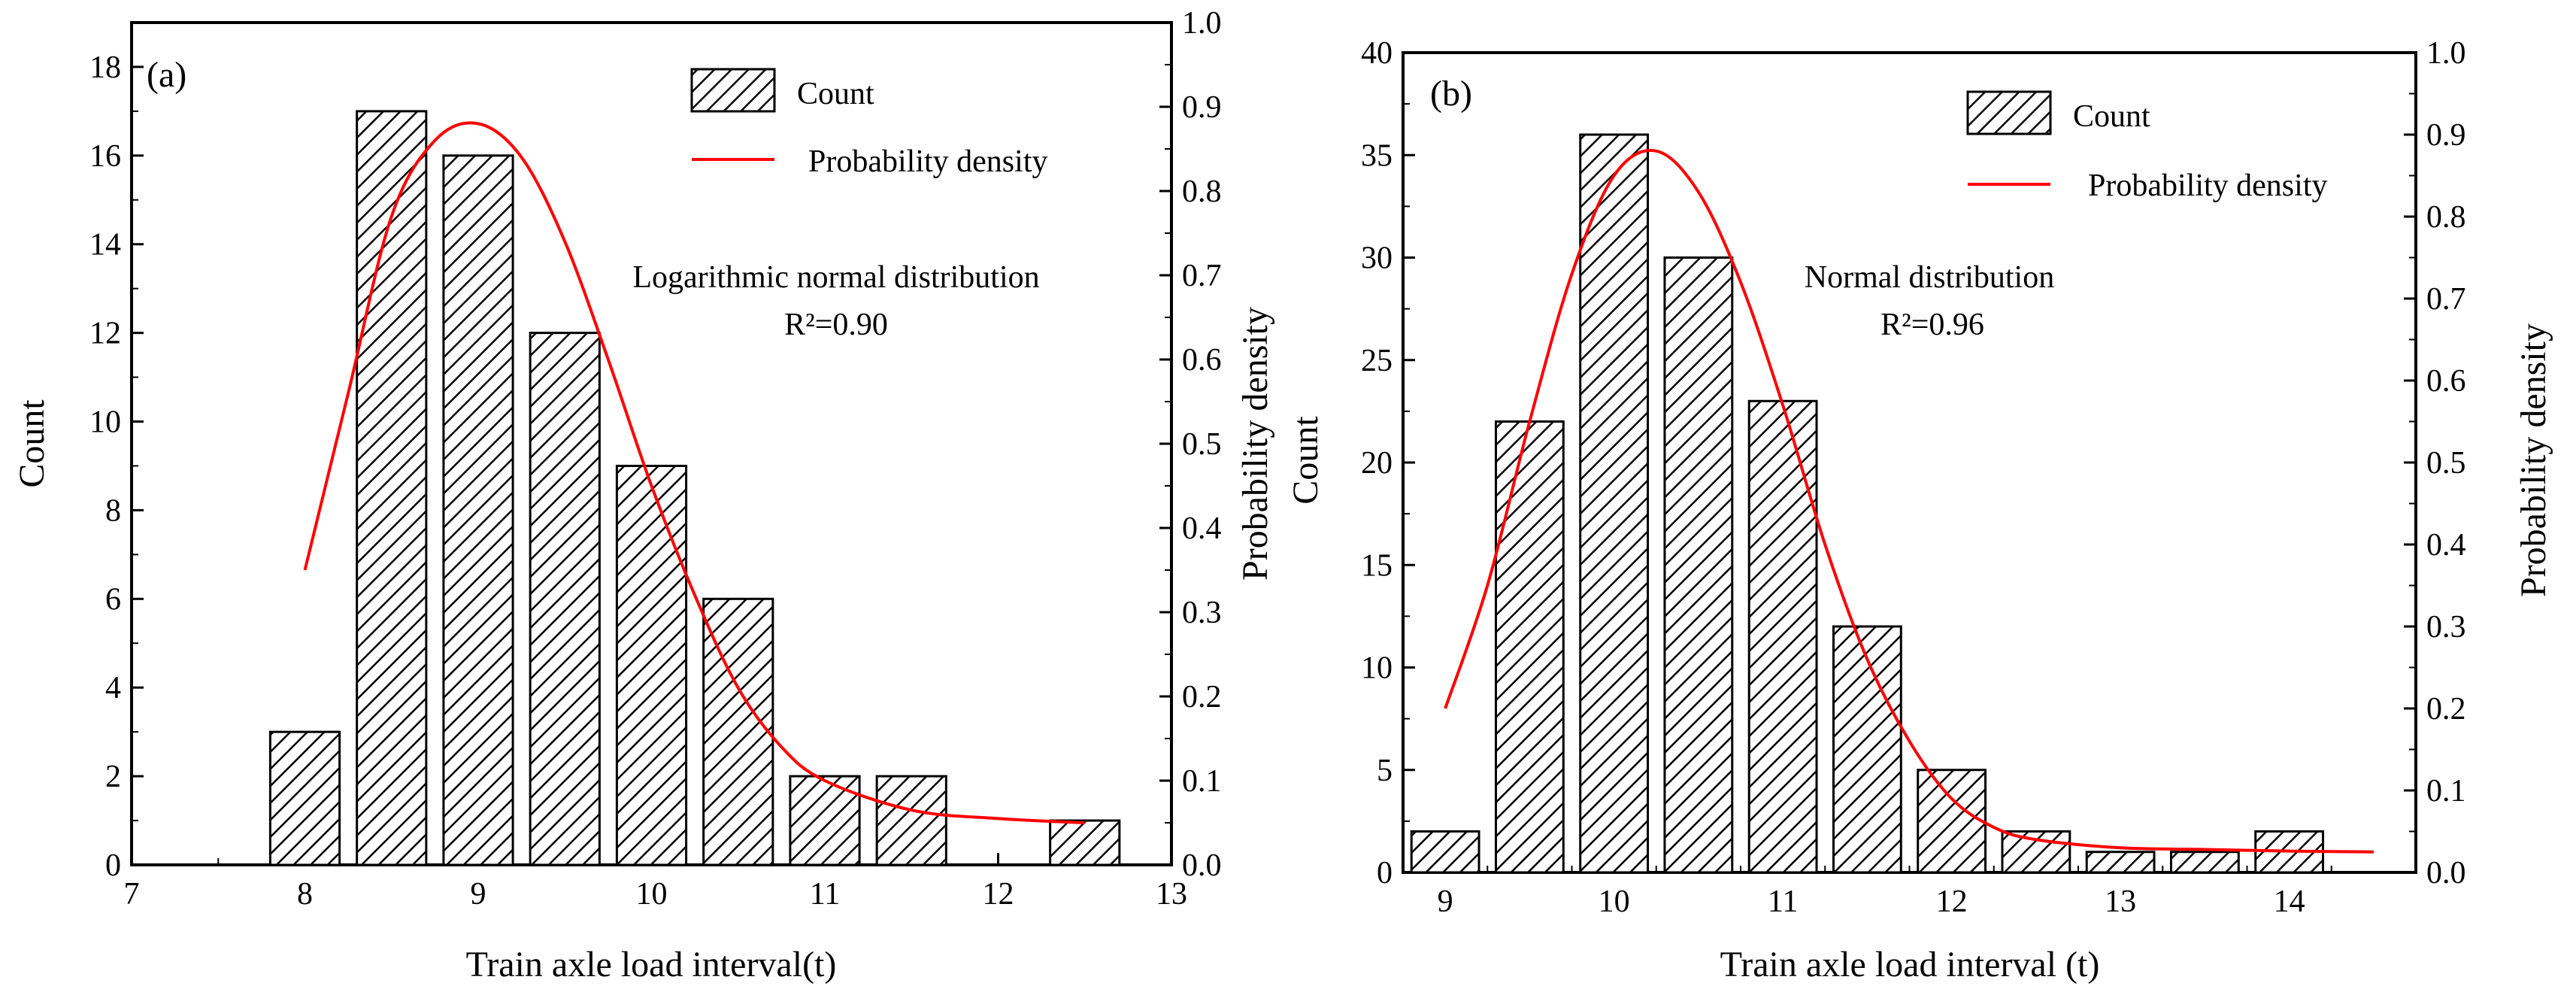  Describe the element at coordinates (1377, 668) in the screenshot. I see `panel-b-y-tick-label: 10` at that location.